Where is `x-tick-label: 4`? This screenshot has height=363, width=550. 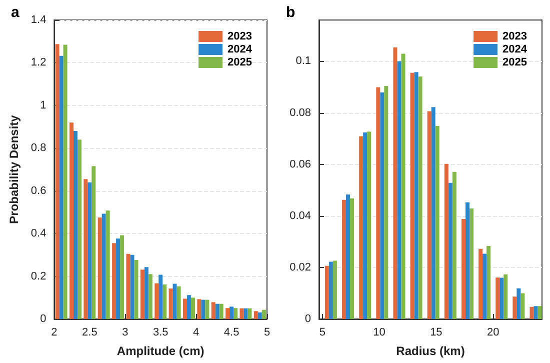
x-tick-label: 4 is located at coordinates (196, 332).